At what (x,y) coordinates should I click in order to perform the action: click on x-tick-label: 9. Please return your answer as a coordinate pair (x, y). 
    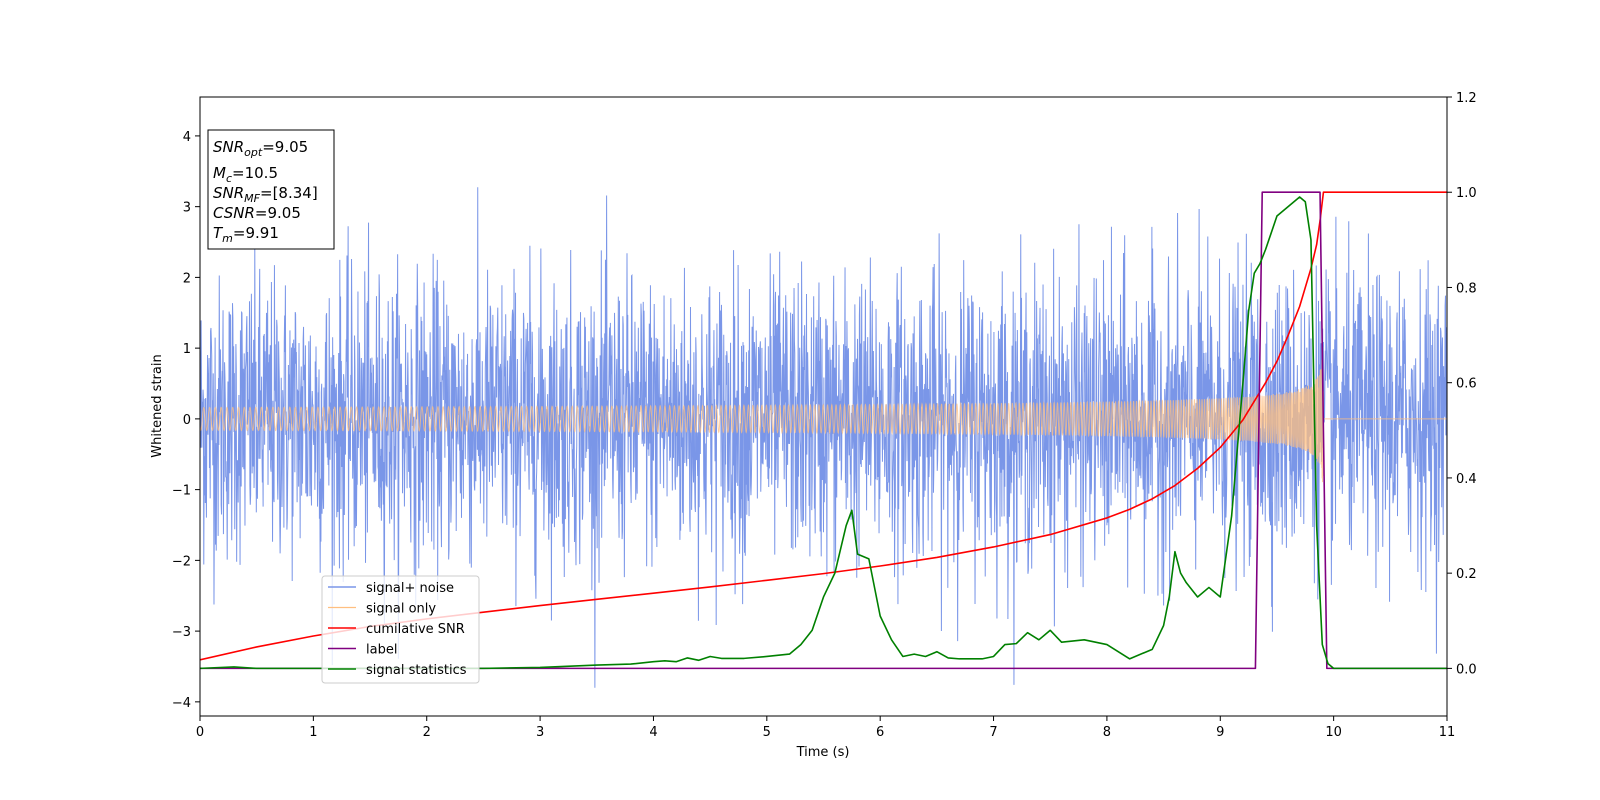
    Looking at the image, I should click on (1220, 732).